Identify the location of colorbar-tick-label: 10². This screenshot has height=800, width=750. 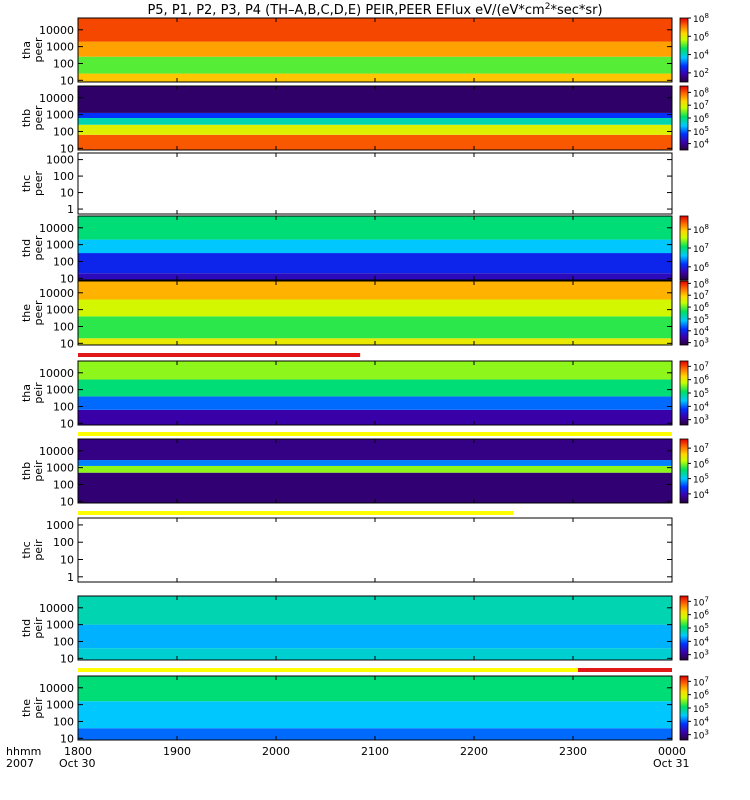
(701, 73).